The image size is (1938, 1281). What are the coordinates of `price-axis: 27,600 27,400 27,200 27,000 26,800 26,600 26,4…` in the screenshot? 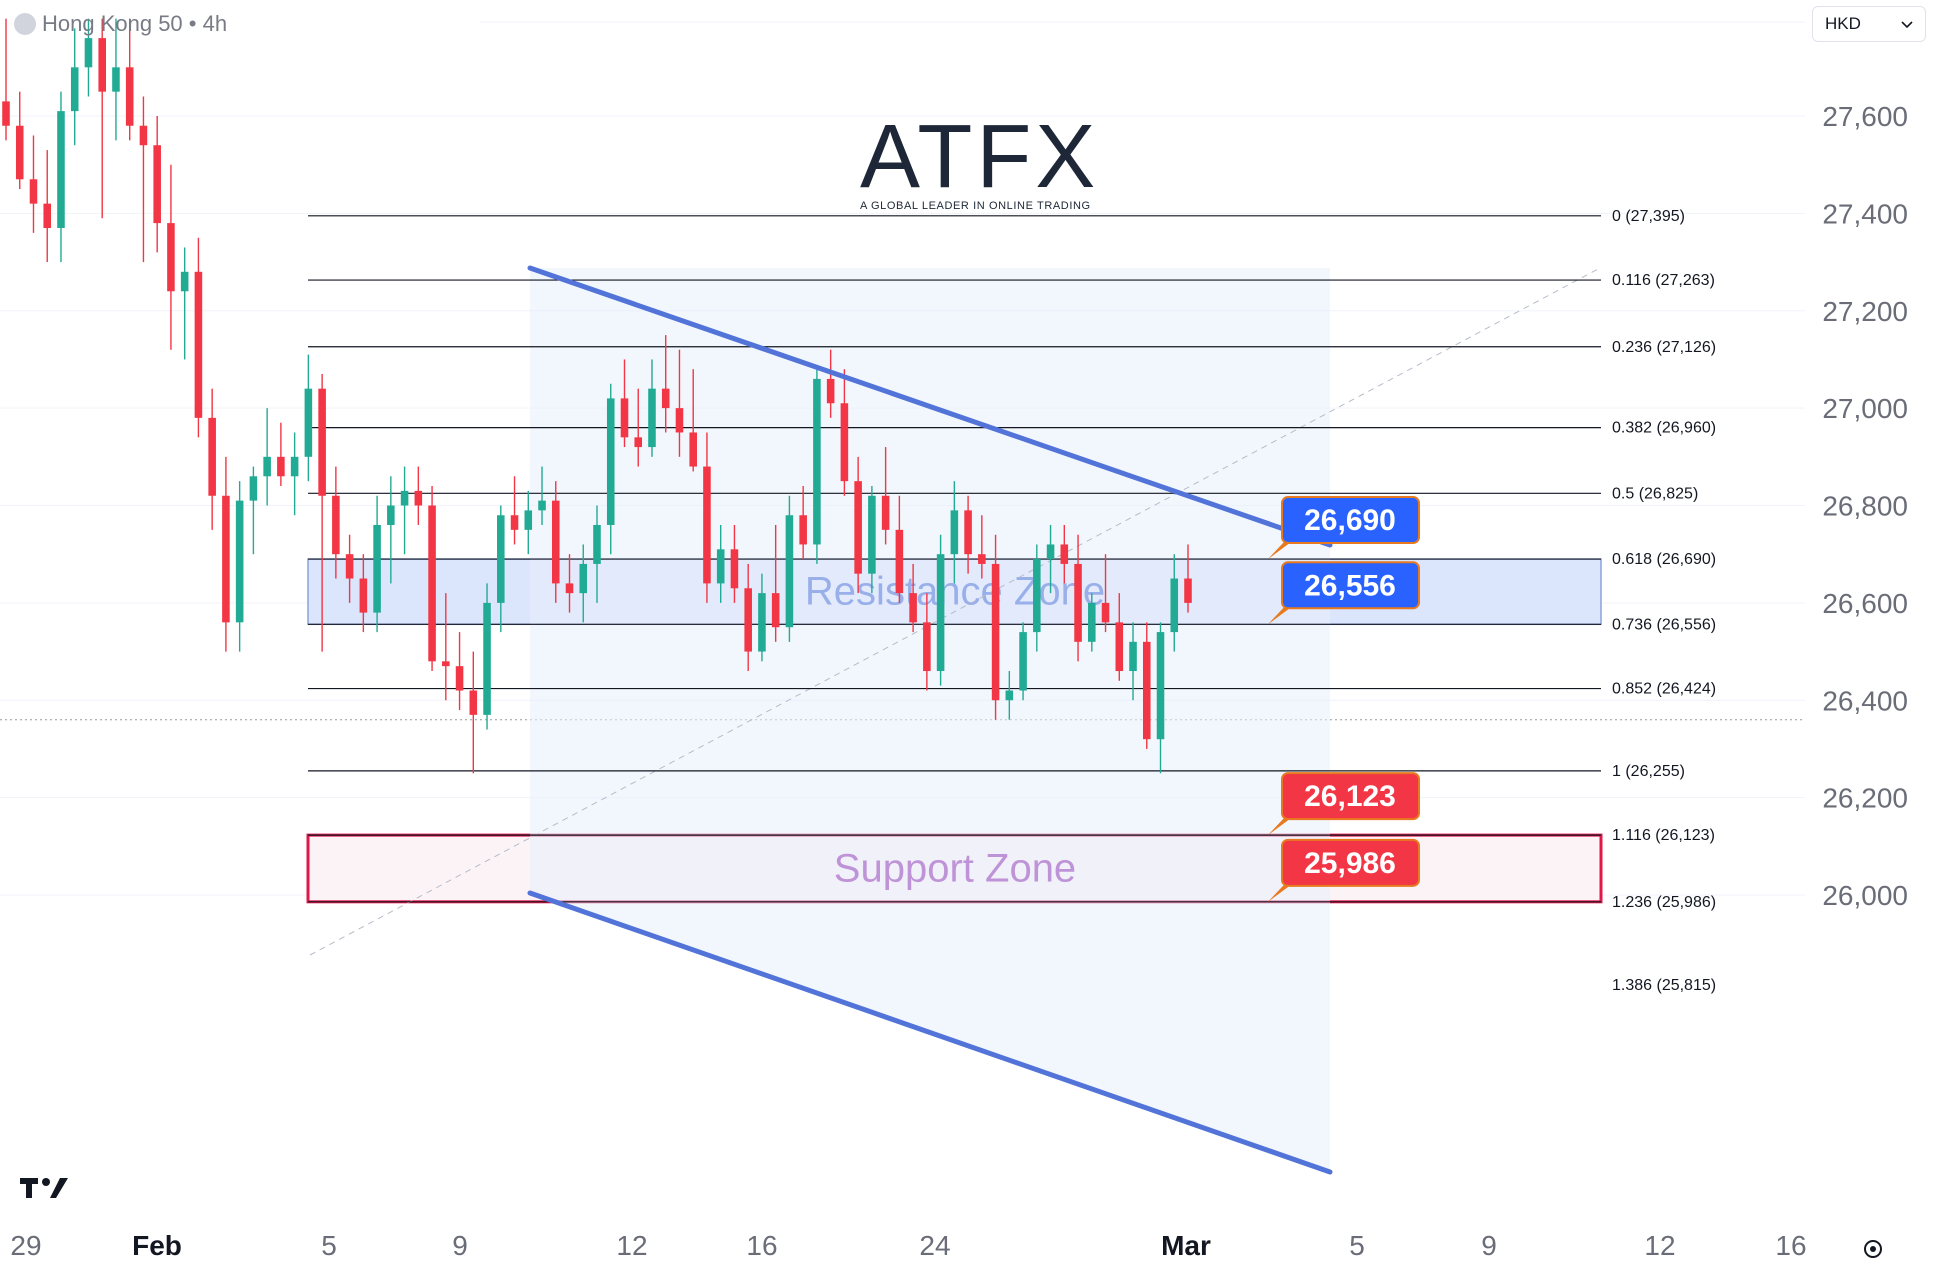 It's located at (1865, 506).